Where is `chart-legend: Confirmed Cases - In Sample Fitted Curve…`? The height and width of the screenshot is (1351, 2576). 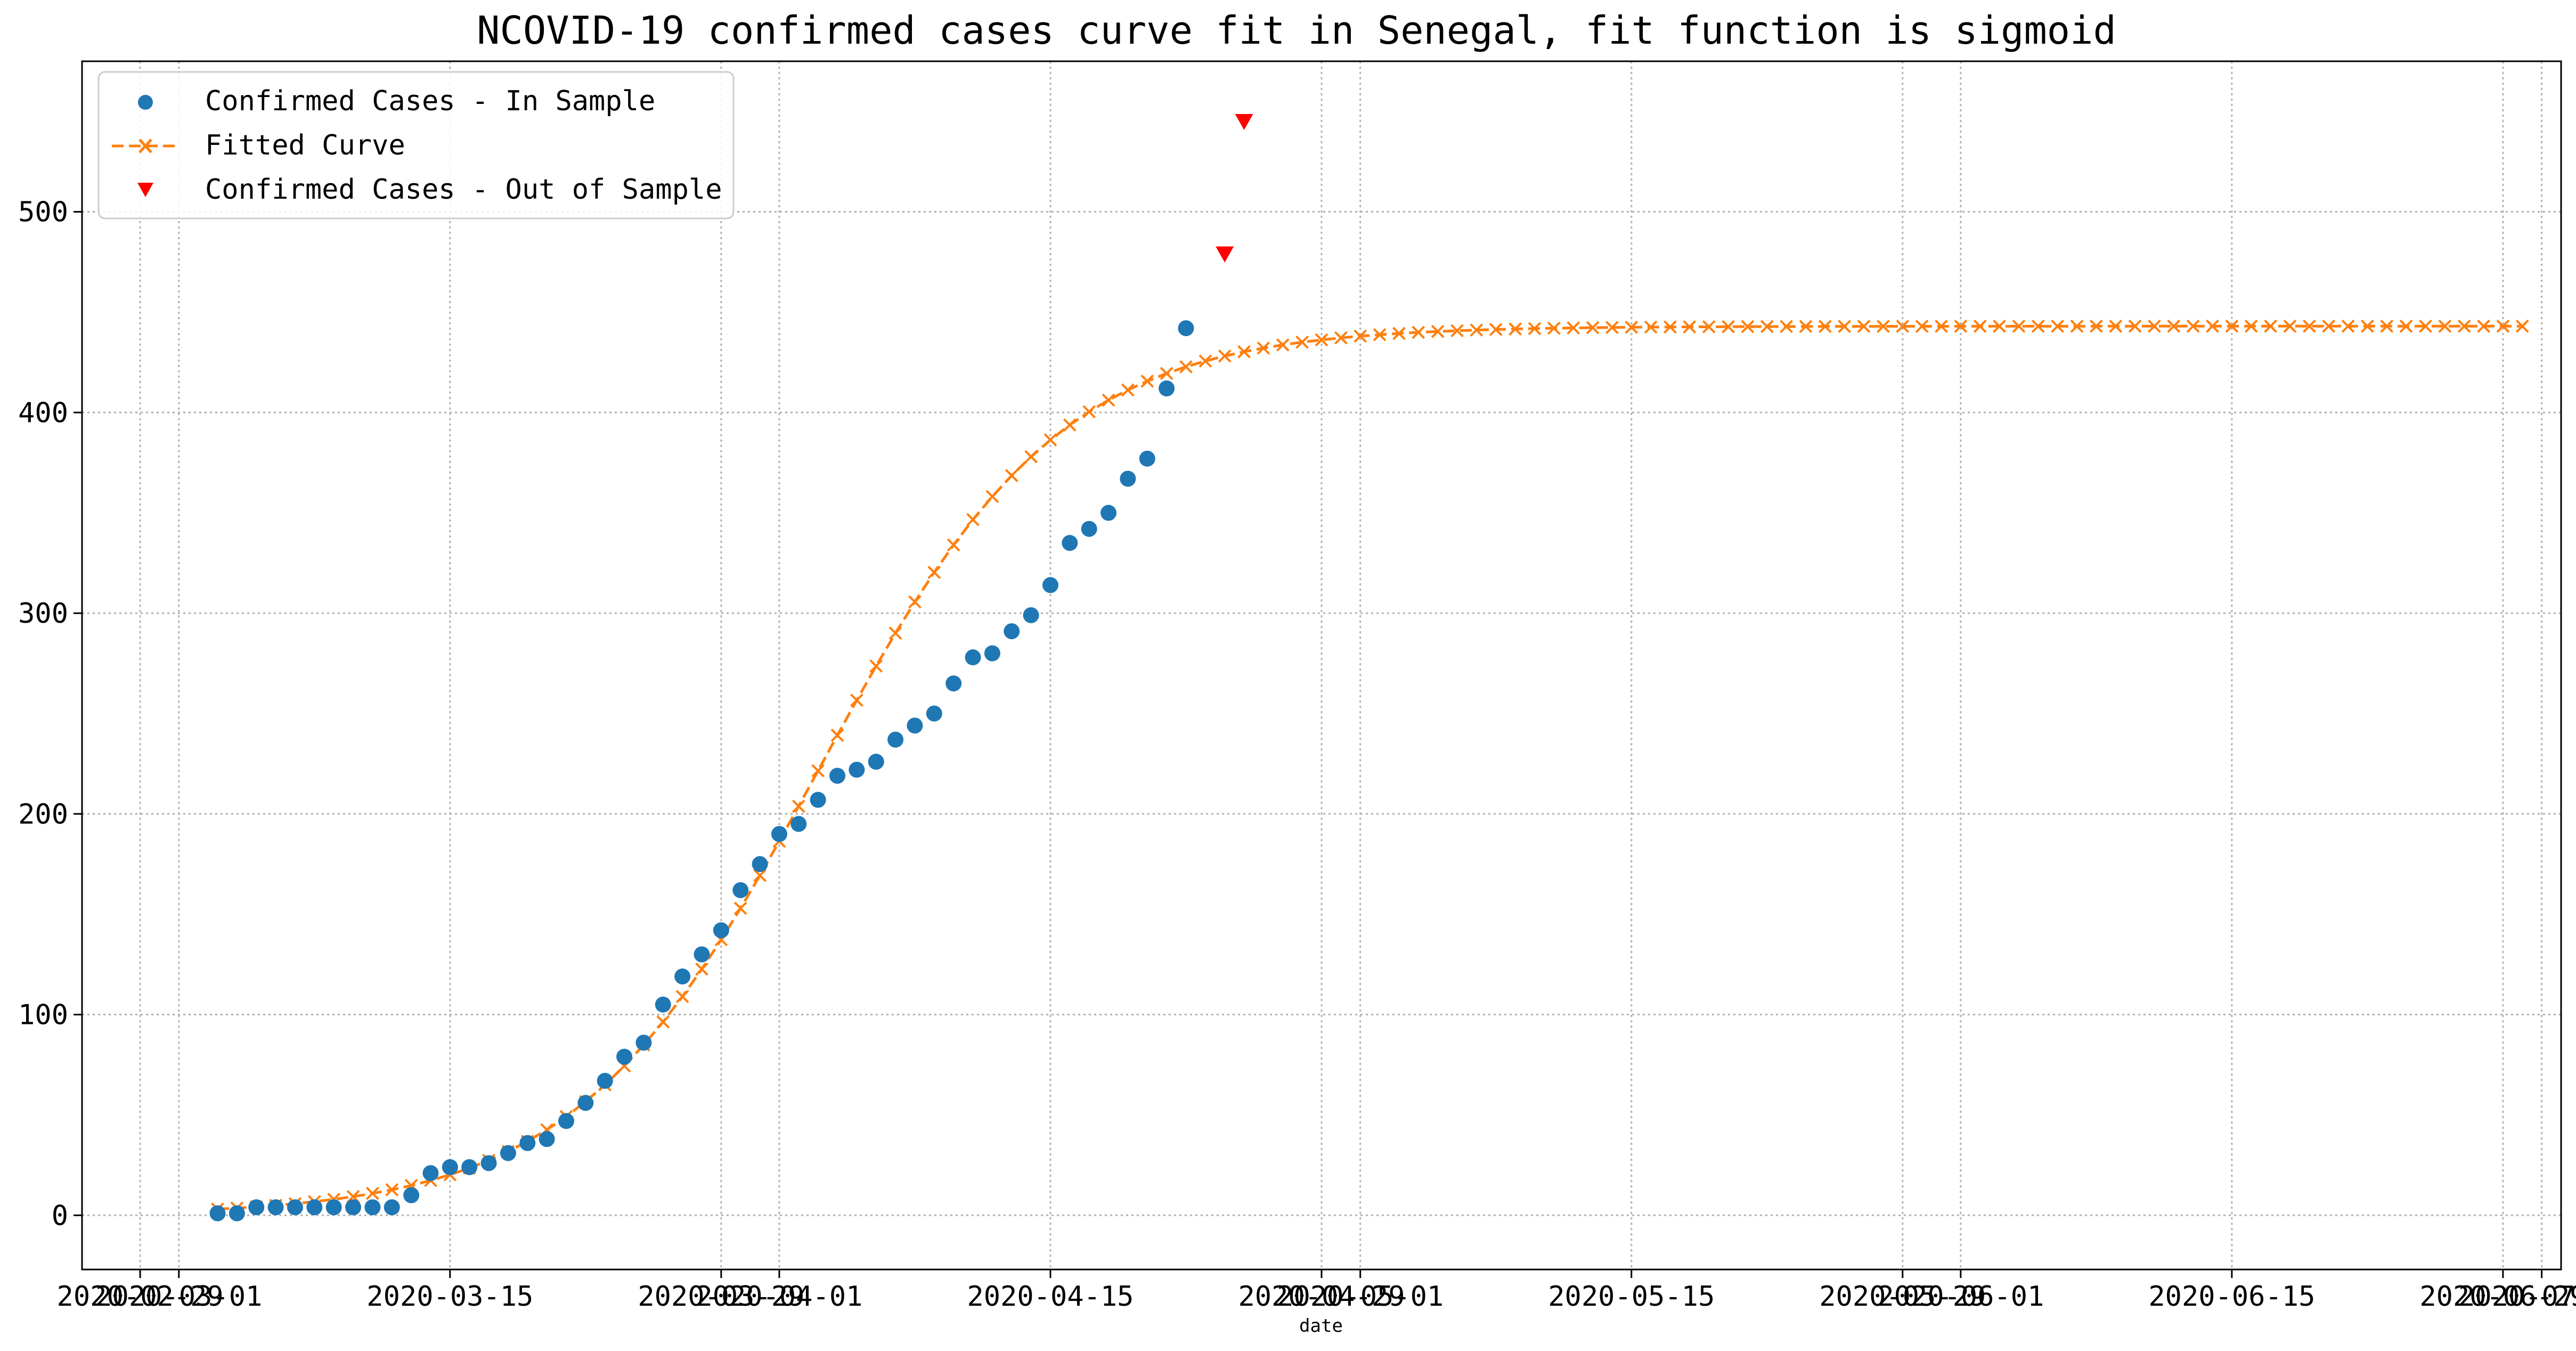
chart-legend: Confirmed Cases - In Sample Fitted Curve… is located at coordinates (416, 145).